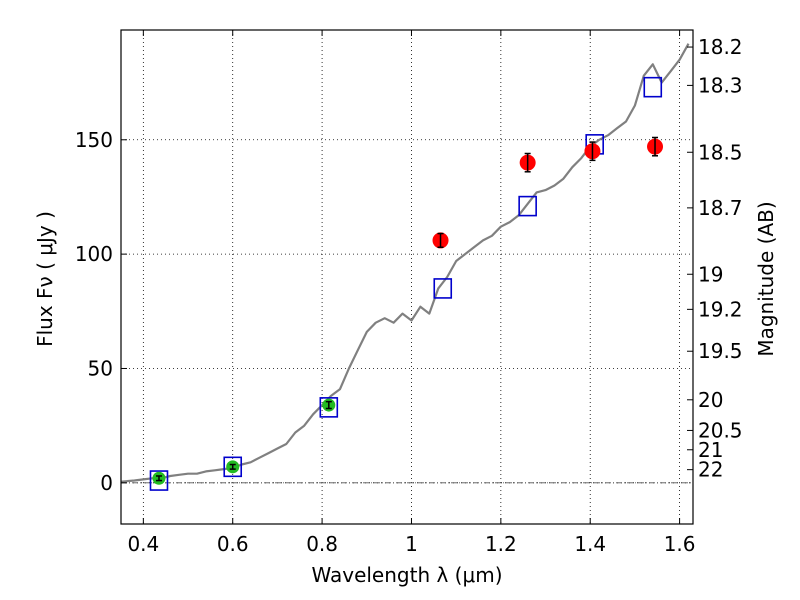 This screenshot has width=800, height=600. I want to click on y-tick-label: 50, so click(100, 368).